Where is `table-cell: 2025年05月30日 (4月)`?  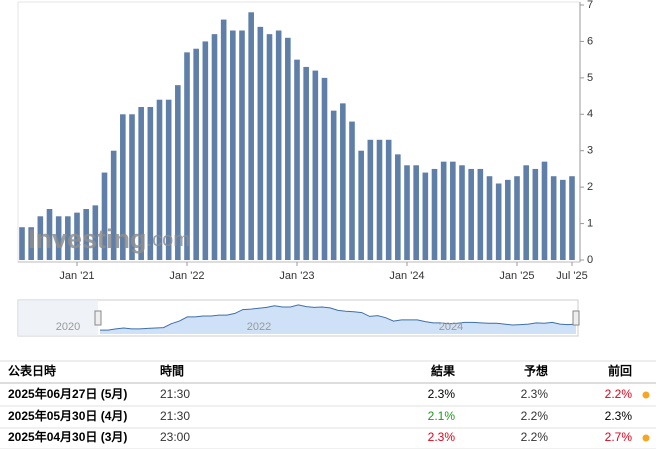
table-cell: 2025年05月30日 (4月) is located at coordinates (67, 415).